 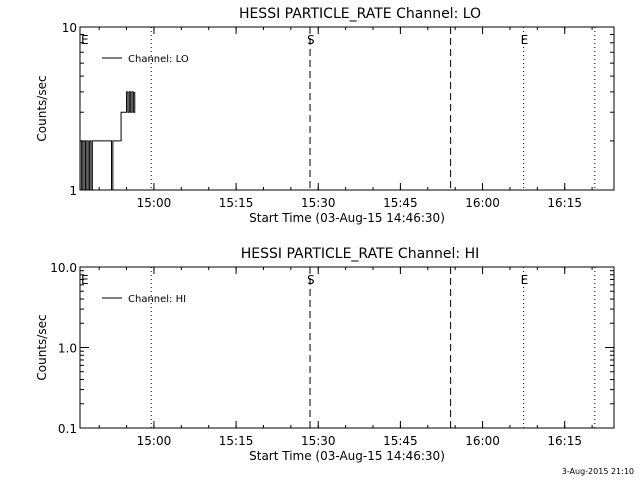 What do you see at coordinates (63, 268) in the screenshot?
I see `y-tick-label: 10.0` at bounding box center [63, 268].